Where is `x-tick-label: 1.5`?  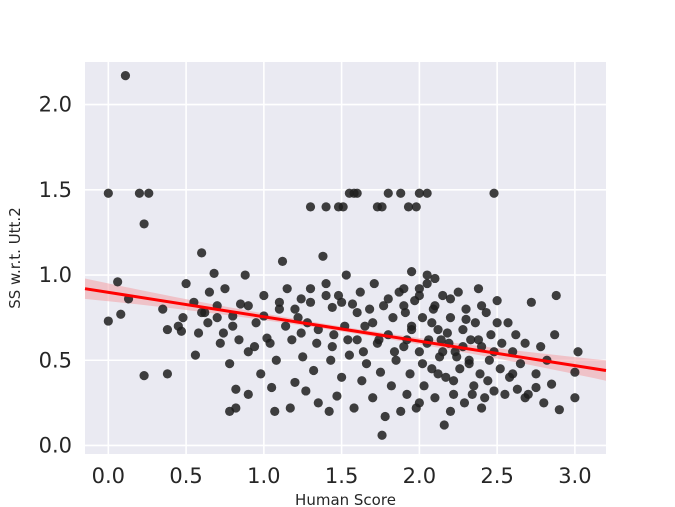 x-tick-label: 1.5 is located at coordinates (341, 476).